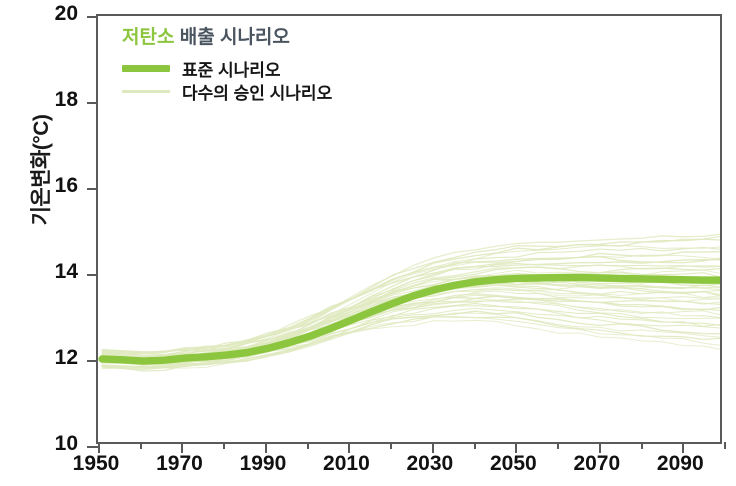 The width and height of the screenshot is (736, 486). Describe the element at coordinates (224, 445) in the screenshot. I see `x-tick-minor-1980` at that location.